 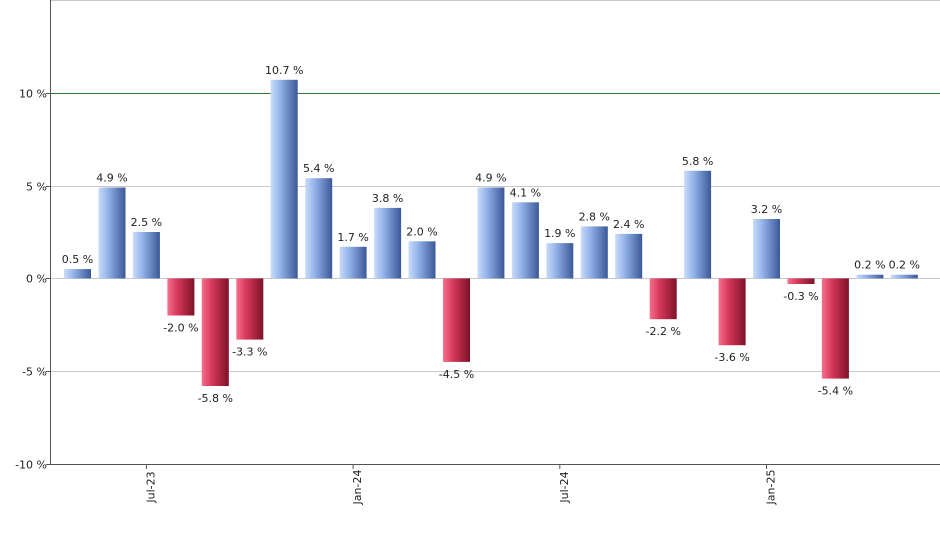 I want to click on bar-value-label: 5.4 %, so click(x=318, y=168).